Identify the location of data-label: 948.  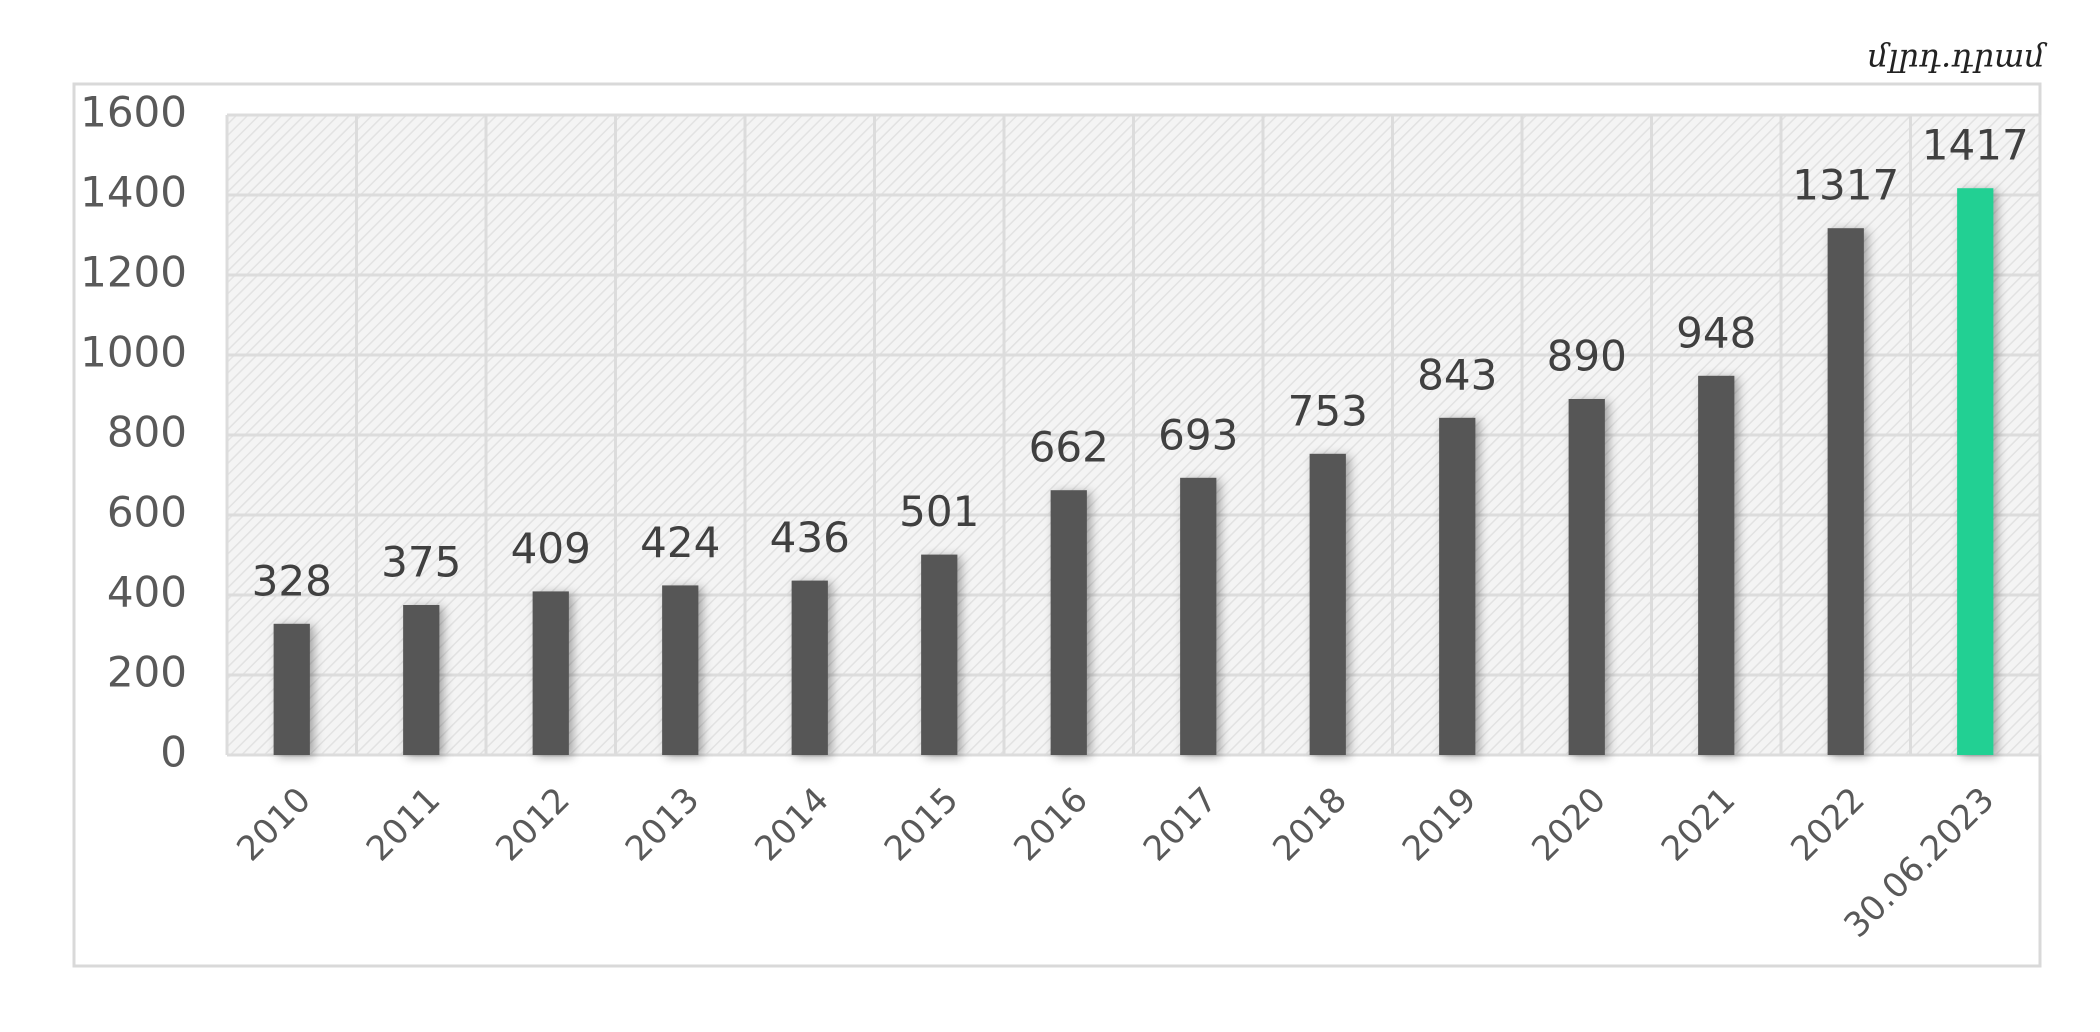
(1716, 332).